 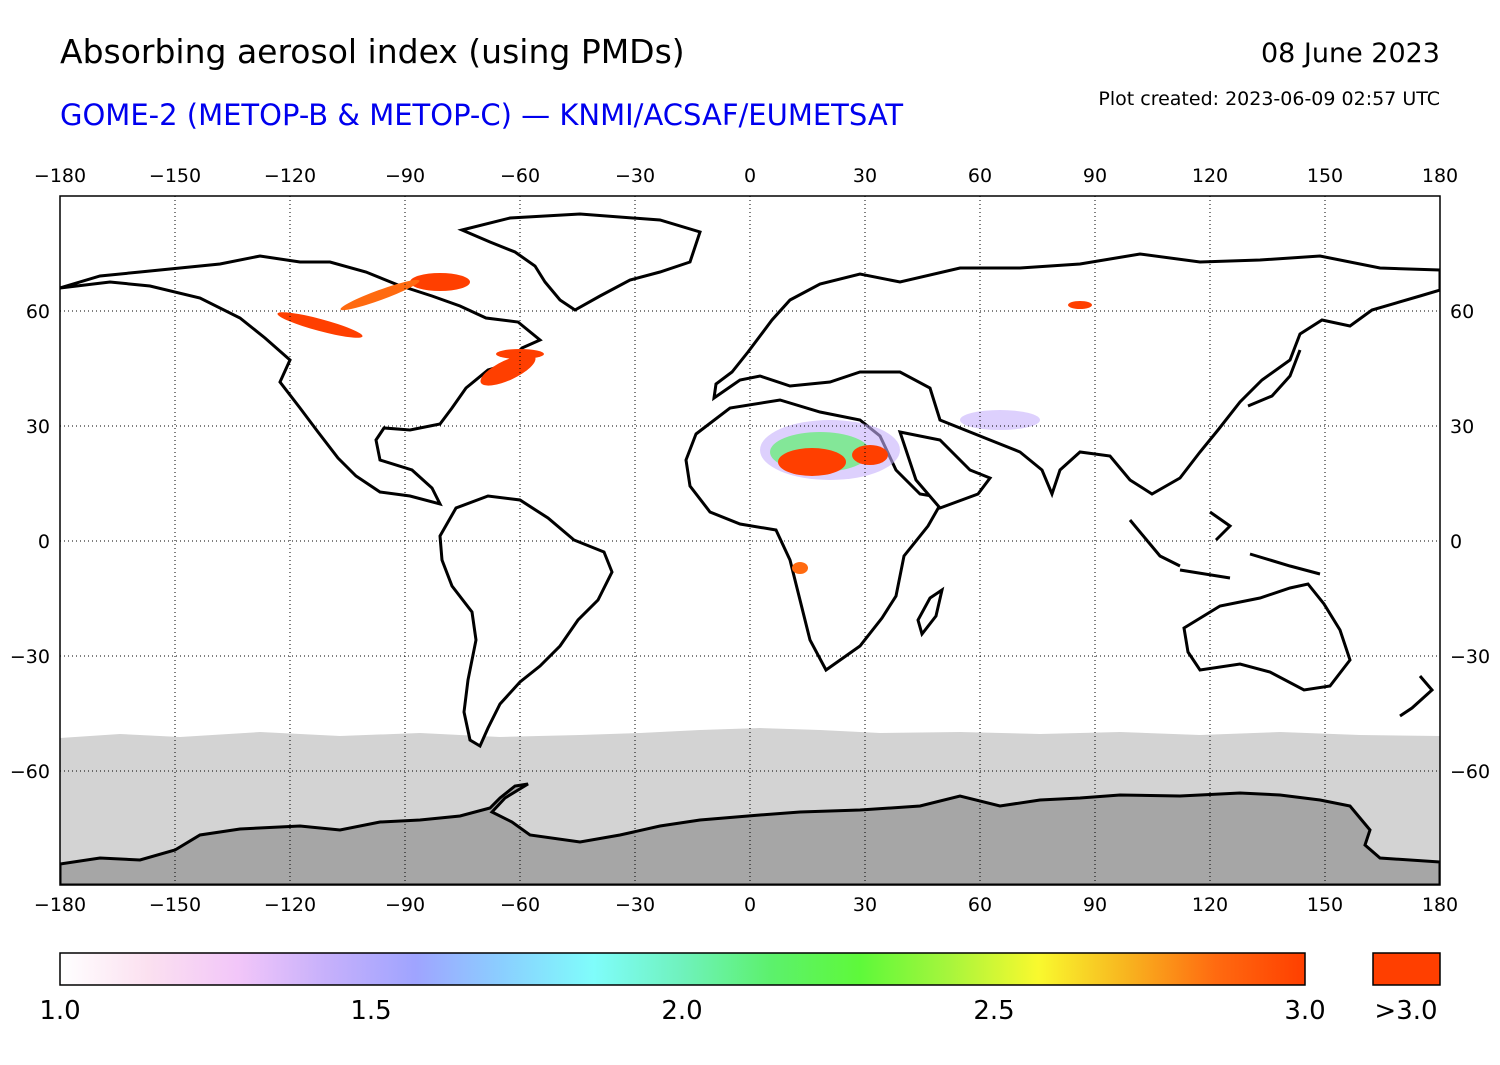 What do you see at coordinates (800, 568) in the screenshot?
I see `aerosol-plume-central-africa` at bounding box center [800, 568].